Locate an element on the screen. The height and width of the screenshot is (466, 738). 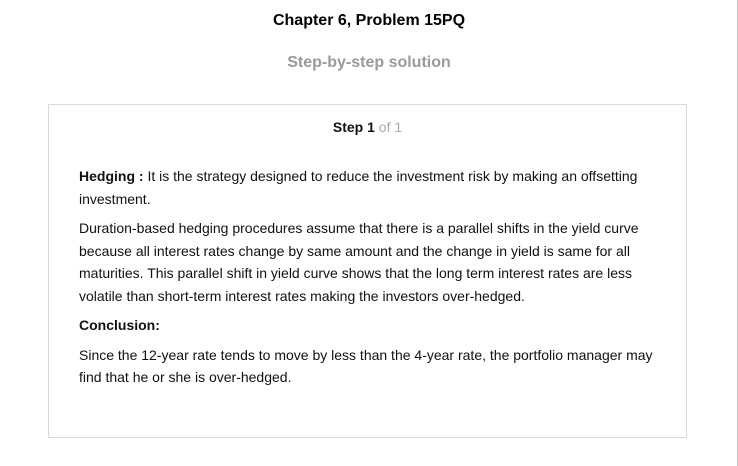
step-number: 1 is located at coordinates (371, 127).